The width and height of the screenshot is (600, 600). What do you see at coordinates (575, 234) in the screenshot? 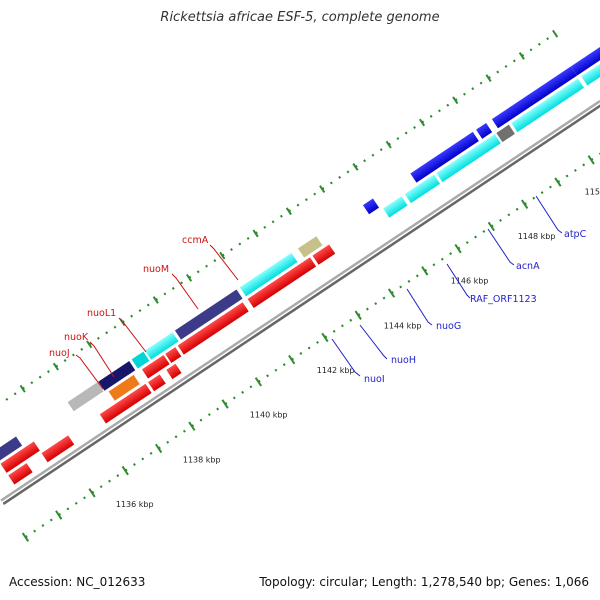
I see `label-atpC-text: atpC` at bounding box center [575, 234].